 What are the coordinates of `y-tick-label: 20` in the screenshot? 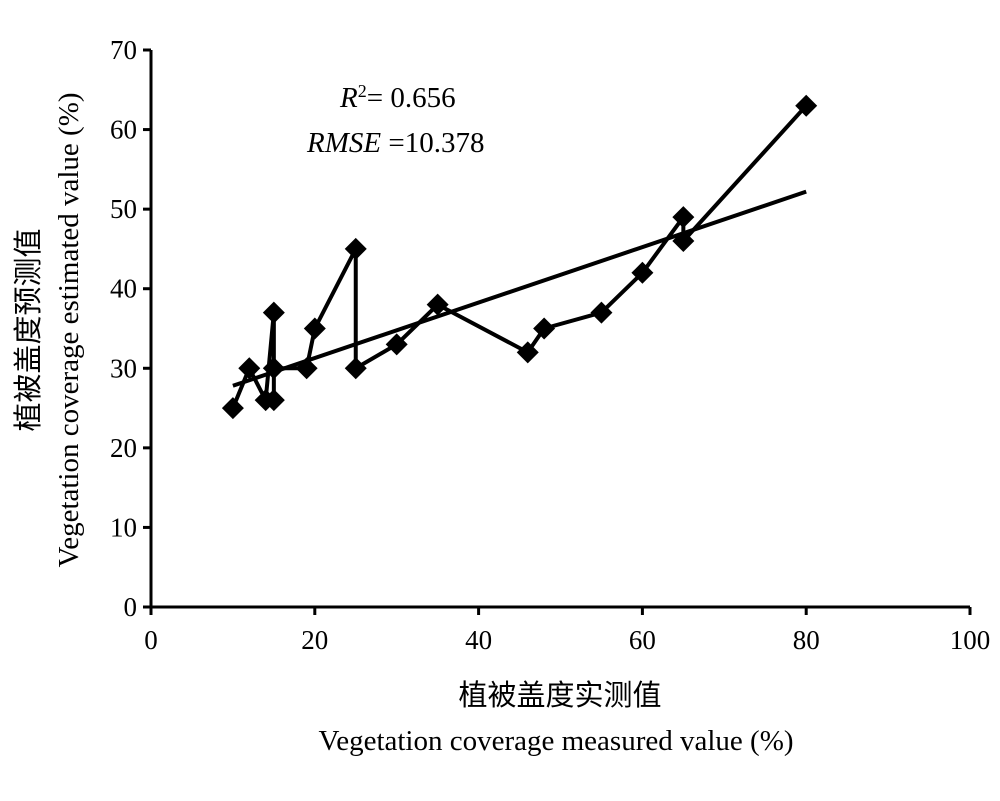 It's located at (123, 448).